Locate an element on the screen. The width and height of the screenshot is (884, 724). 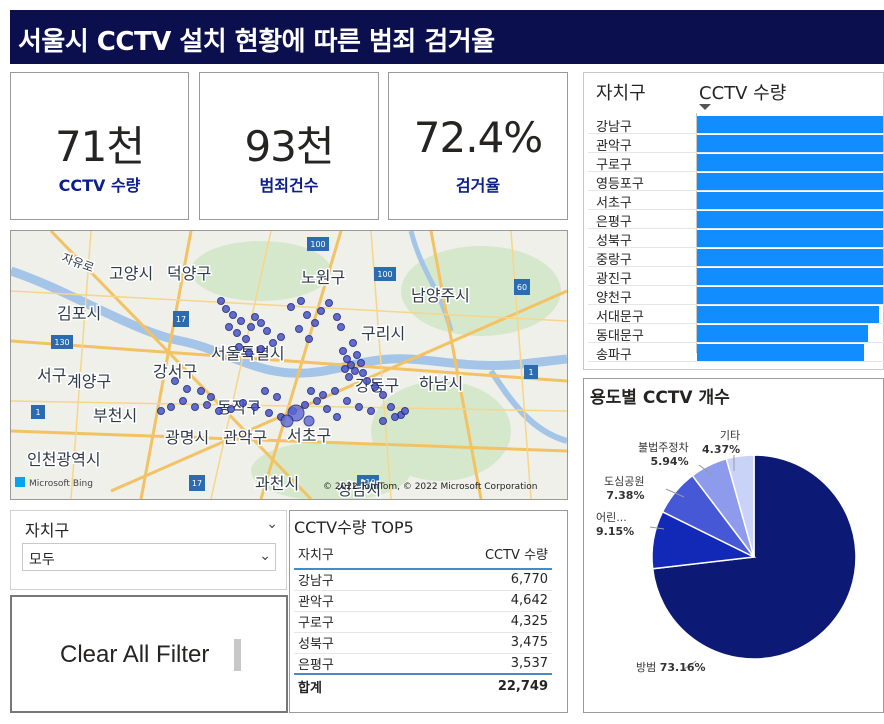
table-row: 구로구 4,325 is located at coordinates (423, 622).